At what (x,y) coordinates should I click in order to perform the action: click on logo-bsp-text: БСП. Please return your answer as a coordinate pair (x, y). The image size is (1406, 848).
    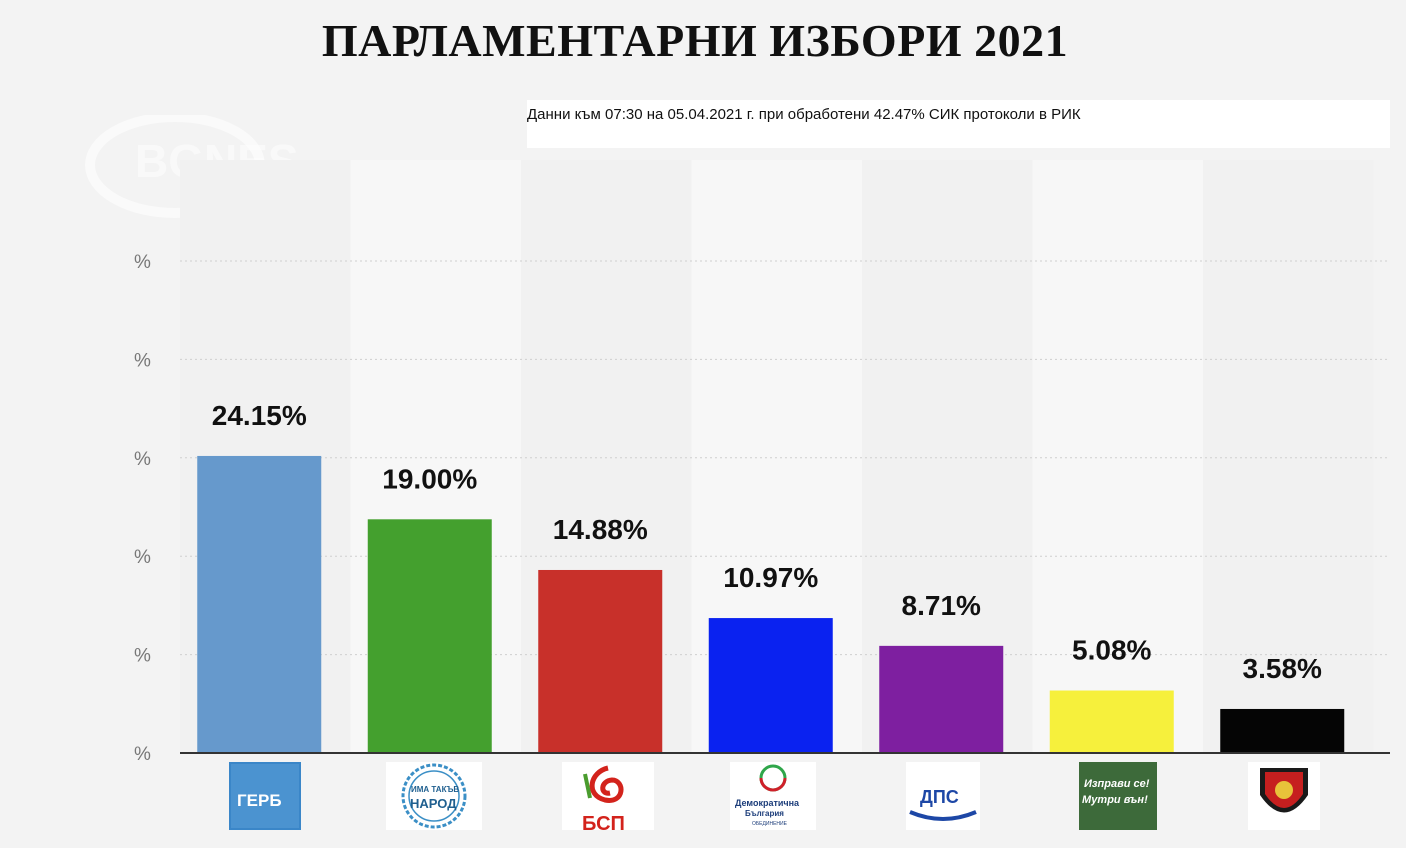
    Looking at the image, I should click on (603, 824).